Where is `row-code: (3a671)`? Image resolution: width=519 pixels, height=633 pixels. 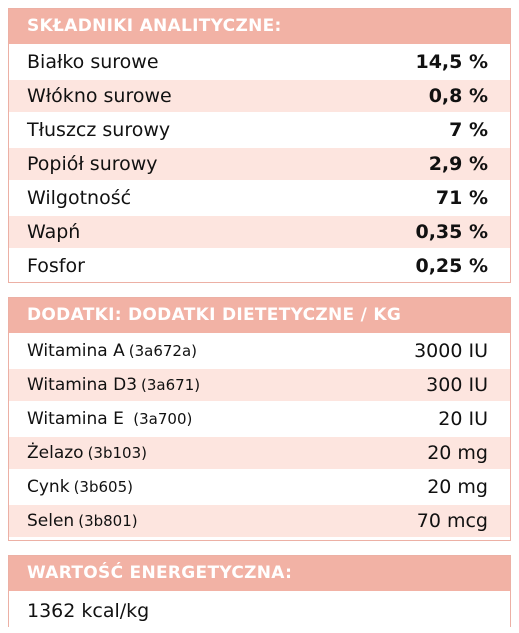
row-code: (3a671) is located at coordinates (171, 385).